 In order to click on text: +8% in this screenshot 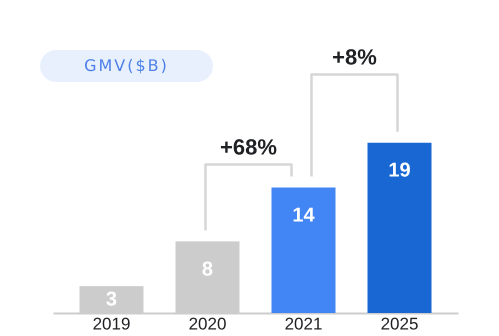, I will do `click(354, 57)`.